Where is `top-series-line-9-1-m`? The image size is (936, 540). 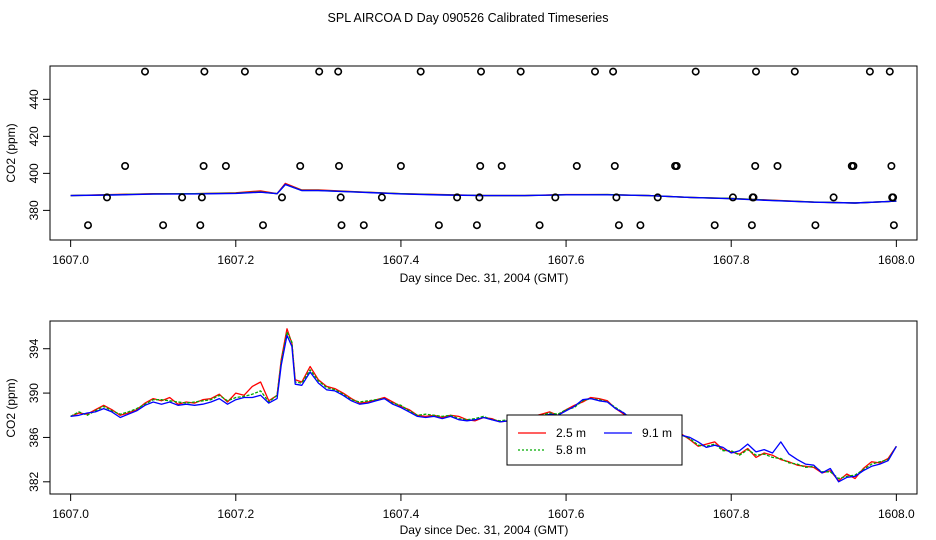 top-series-line-9-1-m is located at coordinates (483, 193).